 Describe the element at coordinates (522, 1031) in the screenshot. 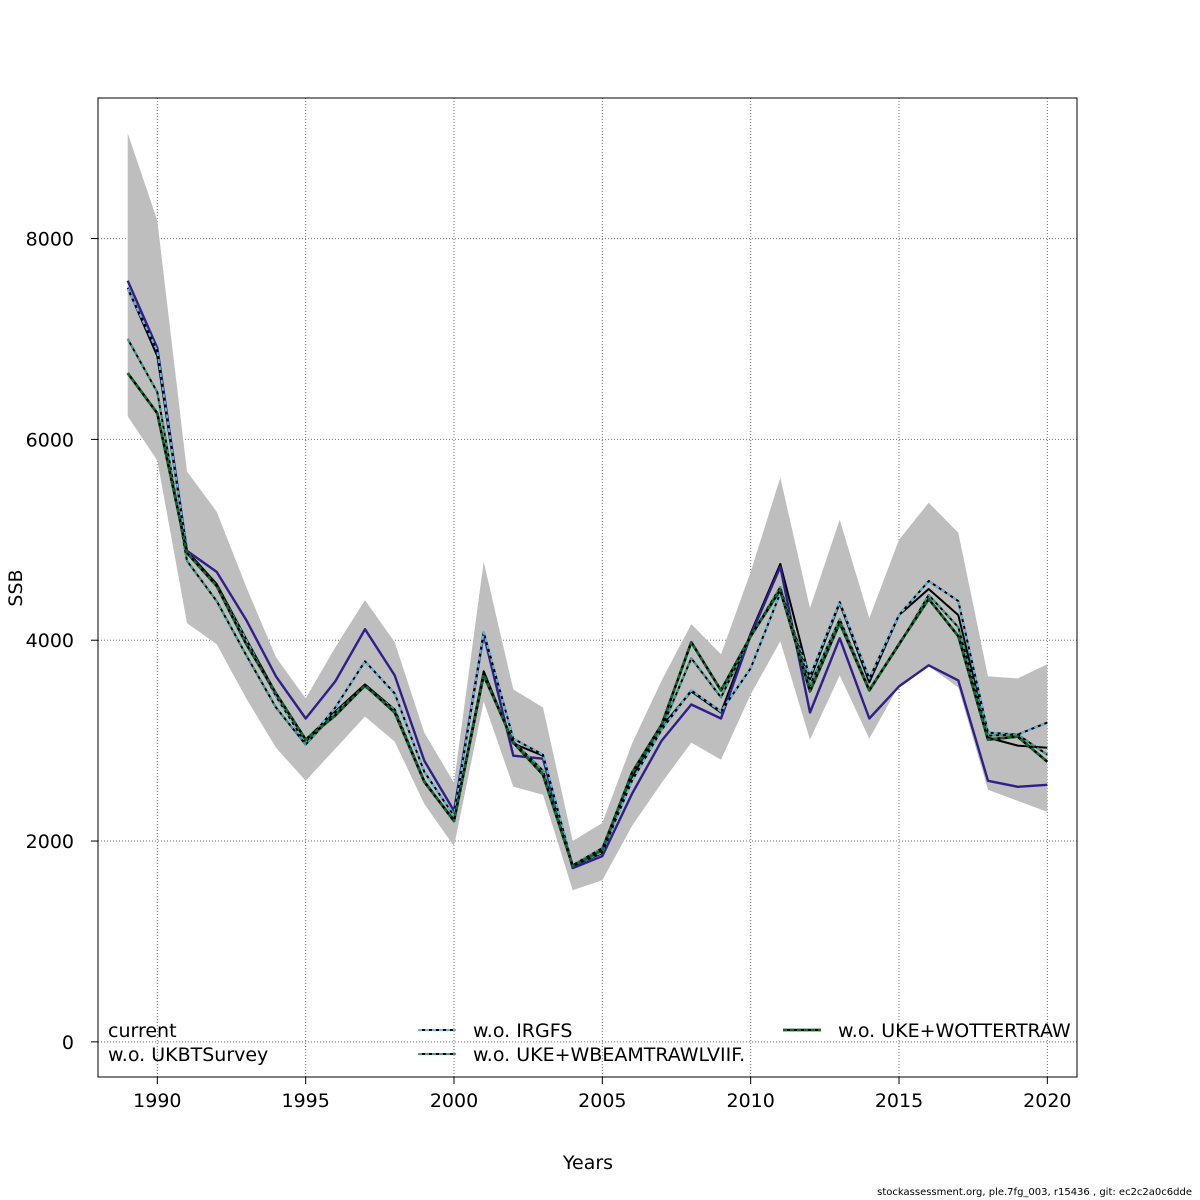

I see `legend-label-irgfs: w.o. IRGFS` at that location.